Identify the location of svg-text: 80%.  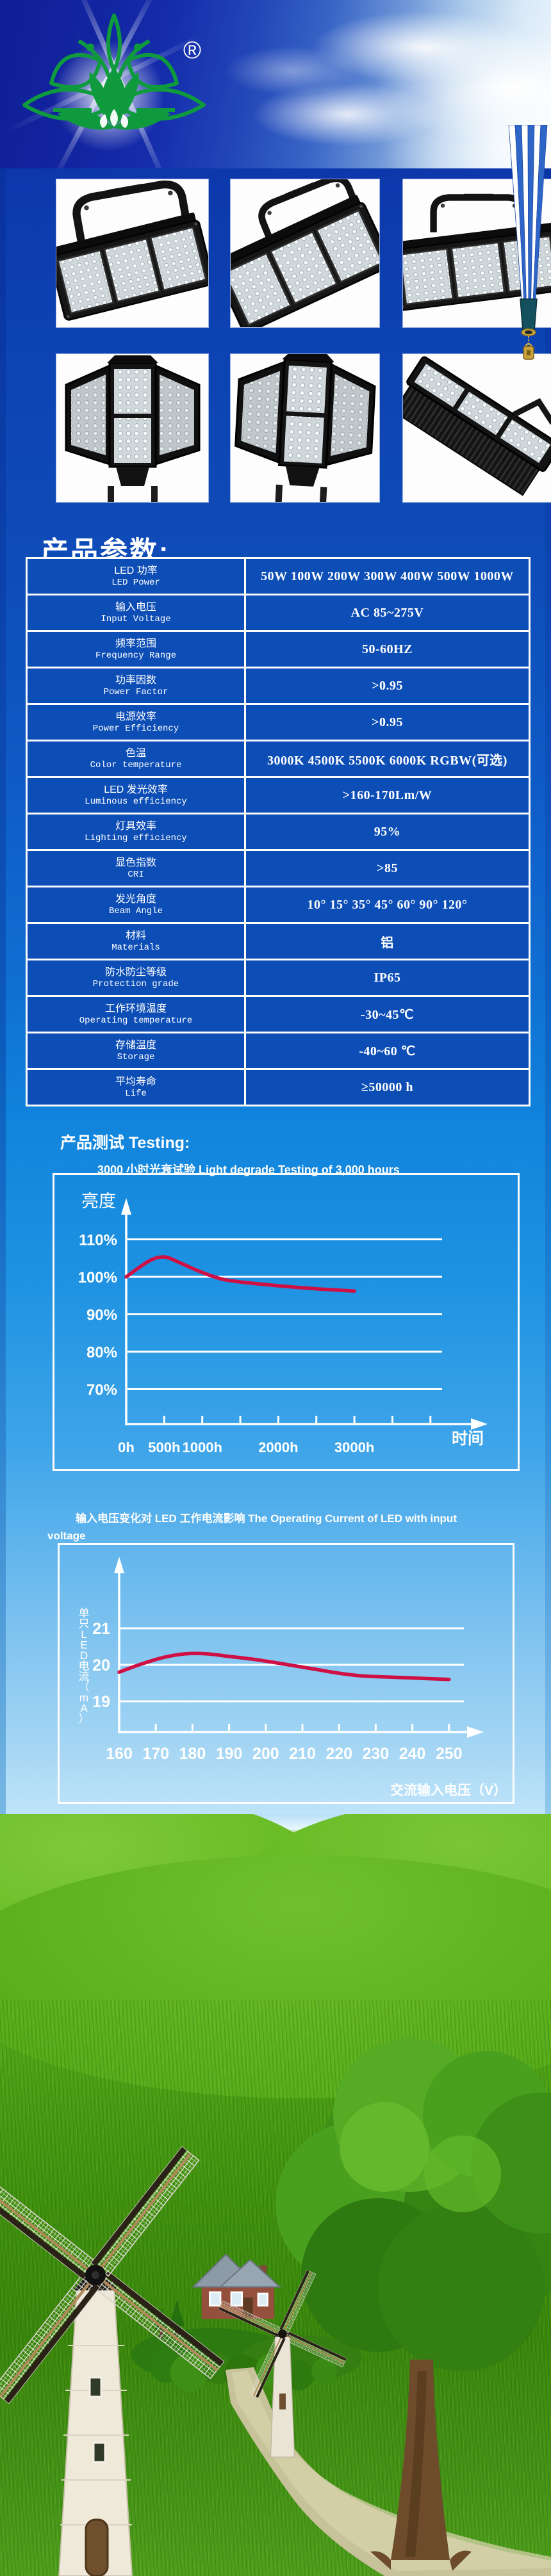
(101, 1352).